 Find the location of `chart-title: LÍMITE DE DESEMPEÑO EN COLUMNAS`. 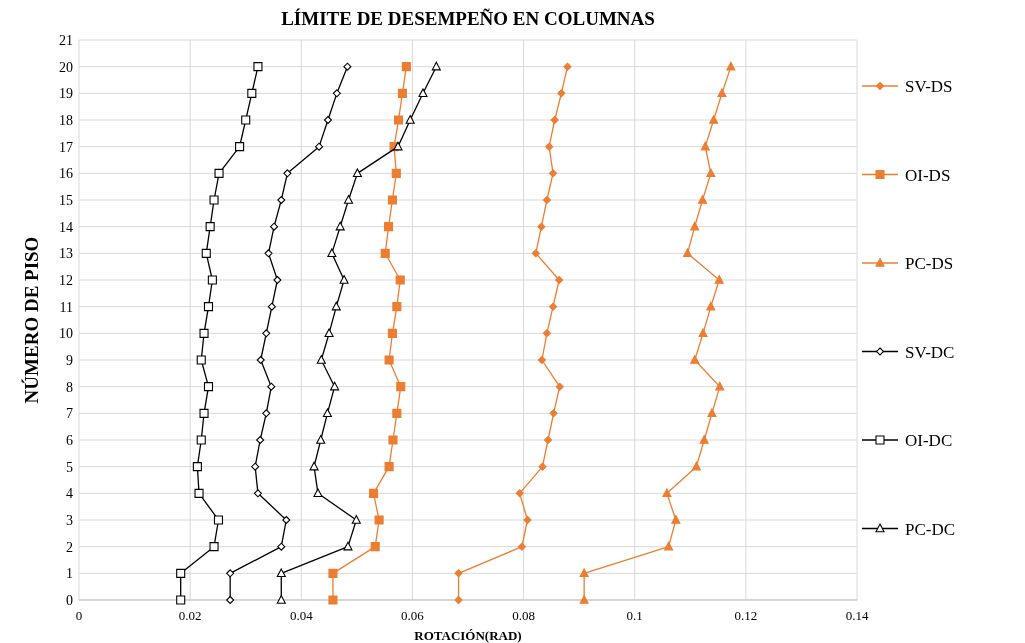

chart-title: LÍMITE DE DESEMPEÑO EN COLUMNAS is located at coordinates (468, 18).